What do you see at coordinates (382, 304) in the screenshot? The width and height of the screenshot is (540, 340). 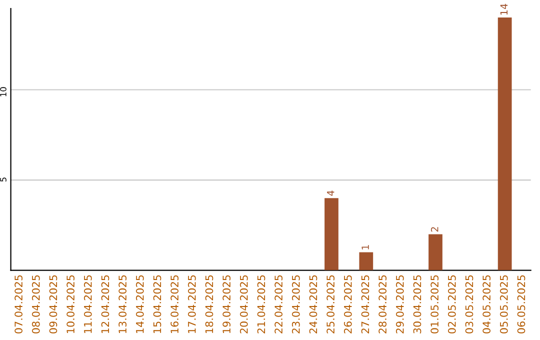 I see `x-tick-label: 28.04.2025` at bounding box center [382, 304].